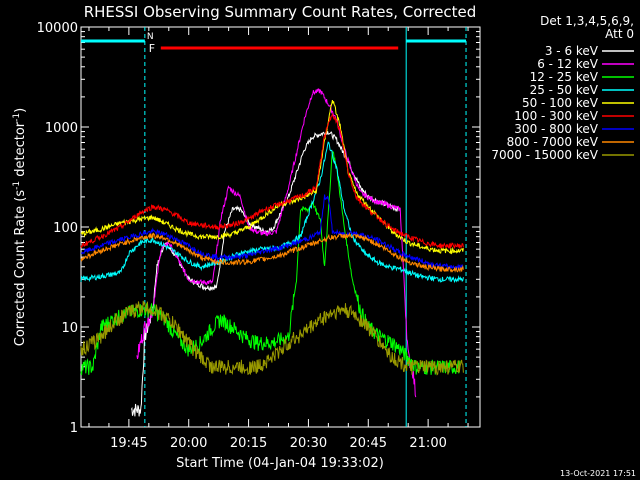 This screenshot has height=480, width=640. I want to click on legend-header-line2: Att 0, so click(619, 34).